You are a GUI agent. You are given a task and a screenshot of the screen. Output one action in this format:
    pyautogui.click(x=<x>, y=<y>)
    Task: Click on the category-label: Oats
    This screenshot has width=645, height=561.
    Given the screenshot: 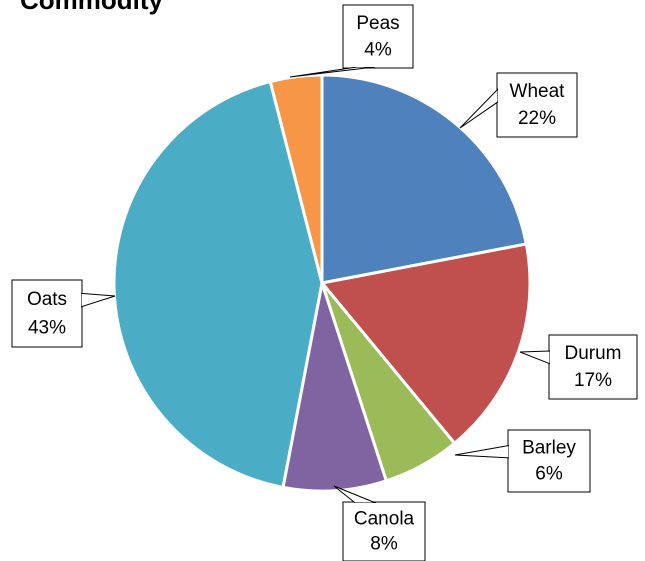 What is the action you would take?
    pyautogui.click(x=47, y=299)
    